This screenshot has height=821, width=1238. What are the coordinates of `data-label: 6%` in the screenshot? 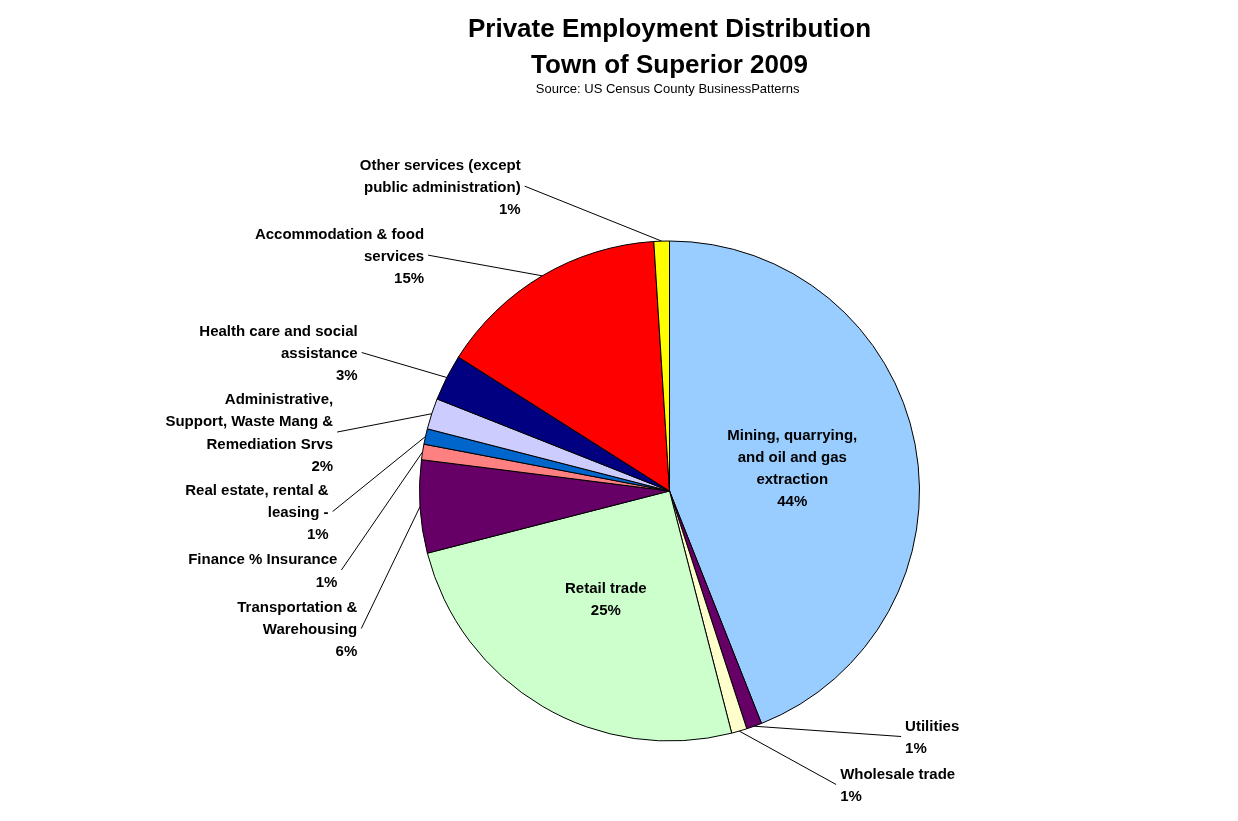 It's located at (346, 651).